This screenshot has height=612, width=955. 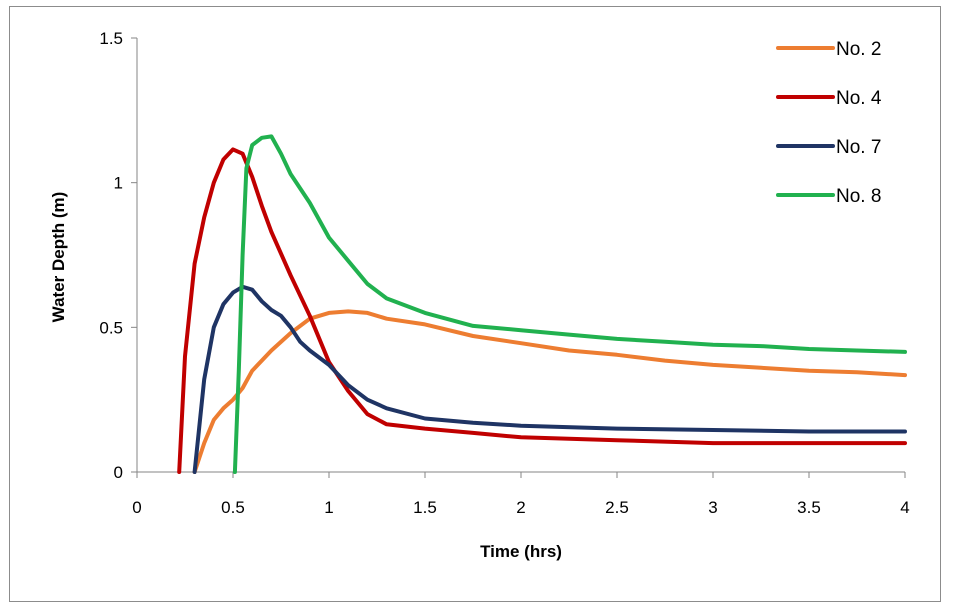 I want to click on x-tick-label: 1, so click(x=328, y=507).